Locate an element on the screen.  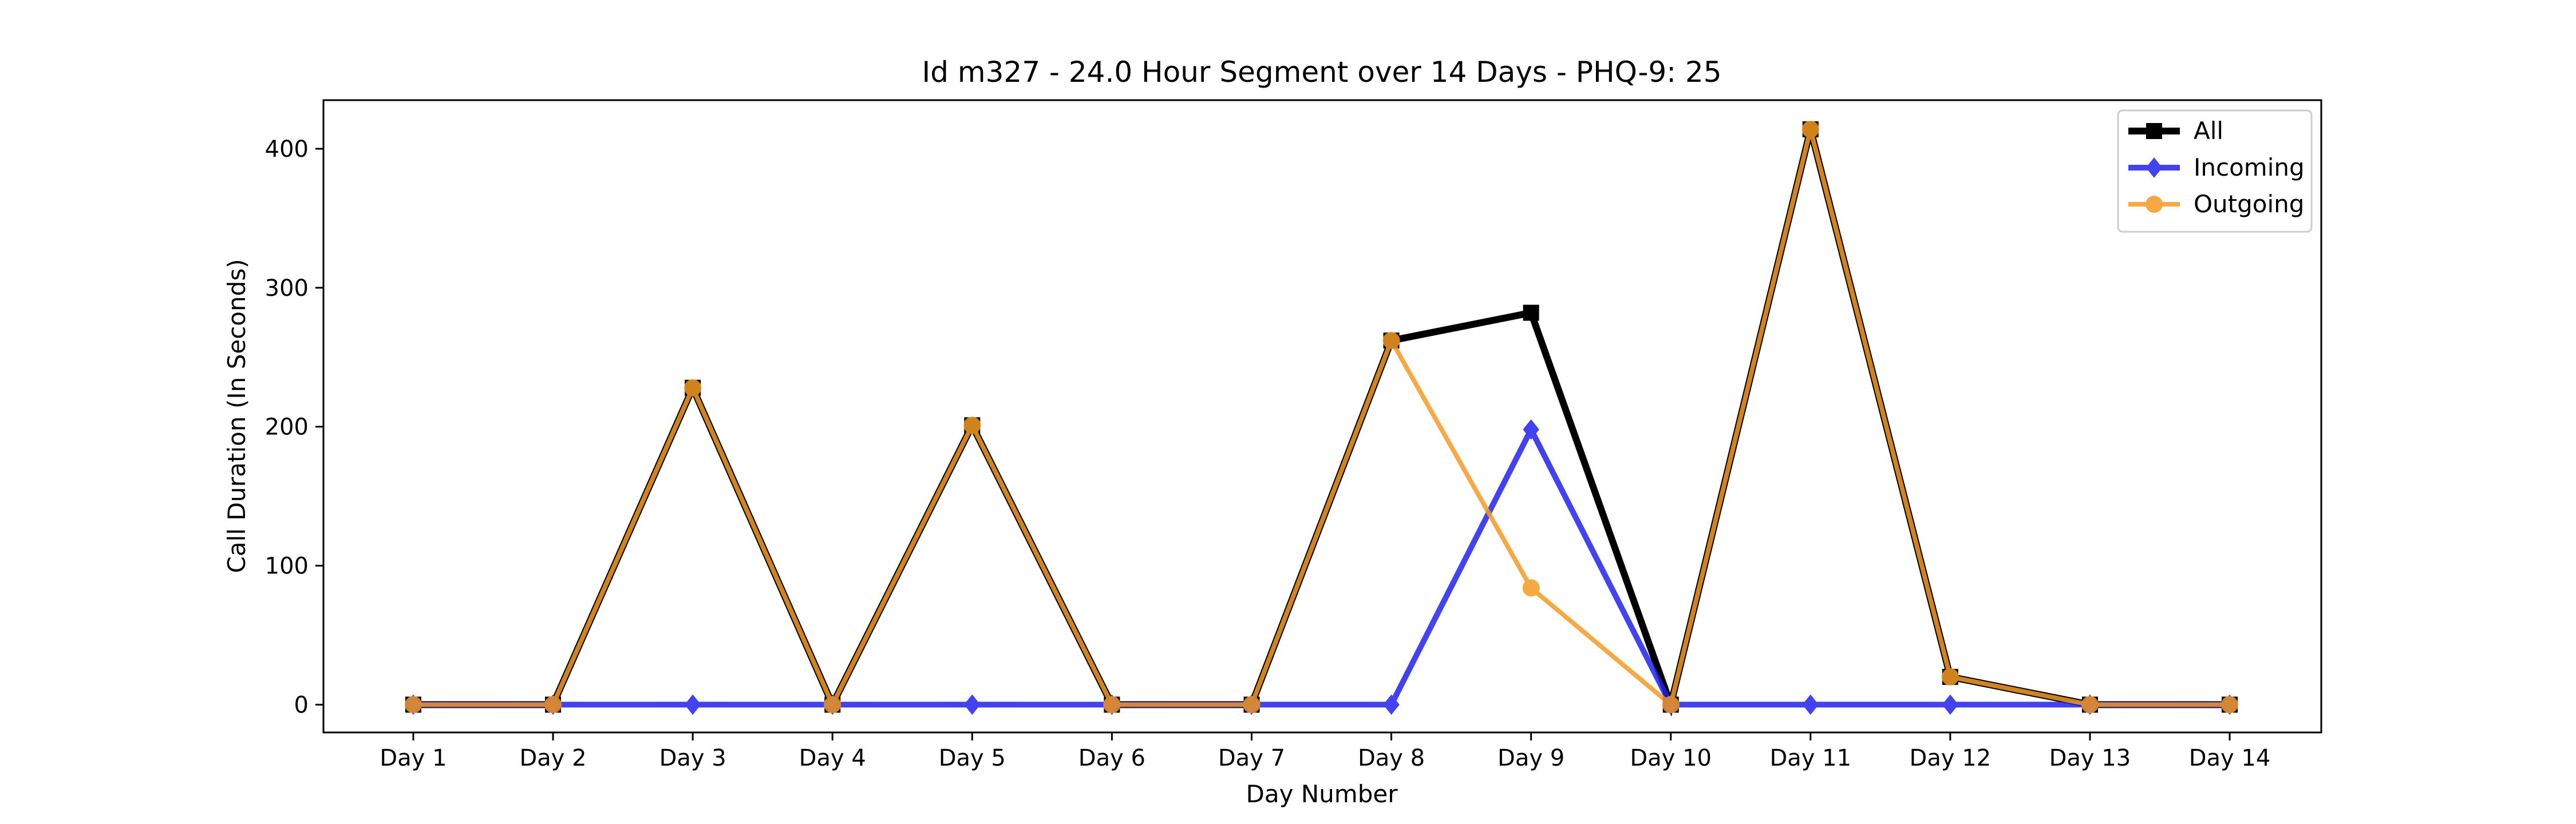
x-tick-label: Day 5 is located at coordinates (972, 758).